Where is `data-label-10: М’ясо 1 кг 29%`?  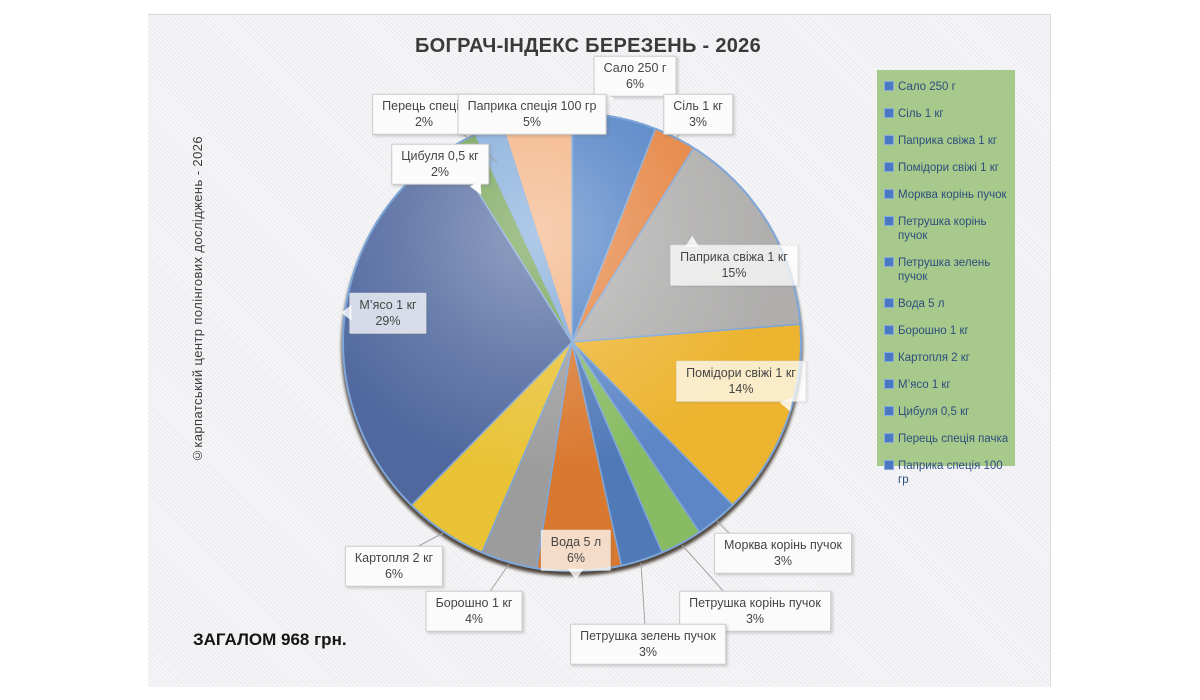 data-label-10: М’ясо 1 кг 29% is located at coordinates (384, 313).